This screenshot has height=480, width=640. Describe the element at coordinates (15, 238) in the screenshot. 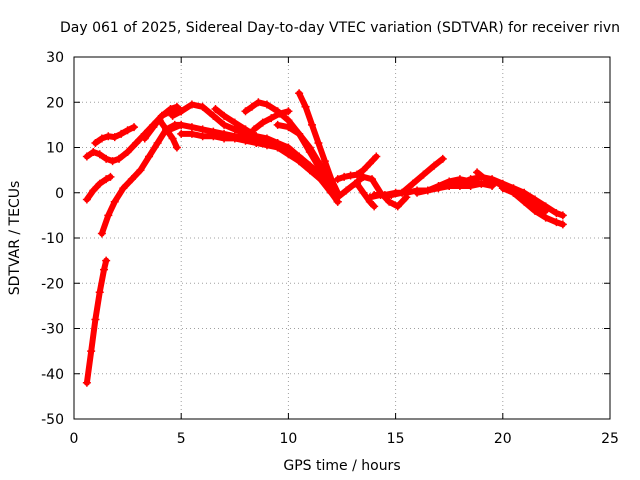

I see `y-axis-label: SDTVAR / TECUs` at that location.